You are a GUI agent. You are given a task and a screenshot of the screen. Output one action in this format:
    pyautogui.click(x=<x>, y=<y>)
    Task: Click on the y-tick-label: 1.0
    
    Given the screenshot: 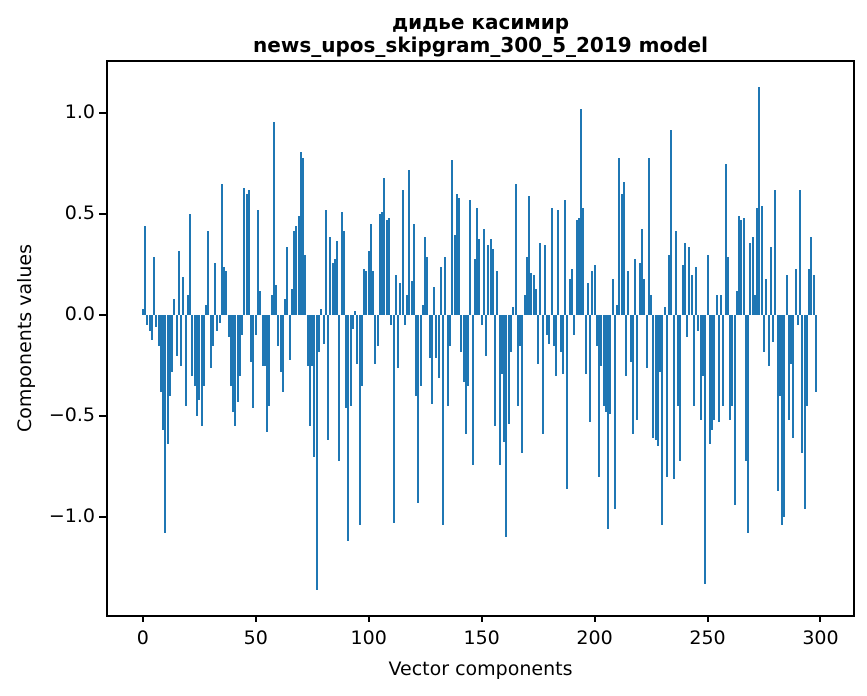 What is the action you would take?
    pyautogui.click(x=79, y=112)
    